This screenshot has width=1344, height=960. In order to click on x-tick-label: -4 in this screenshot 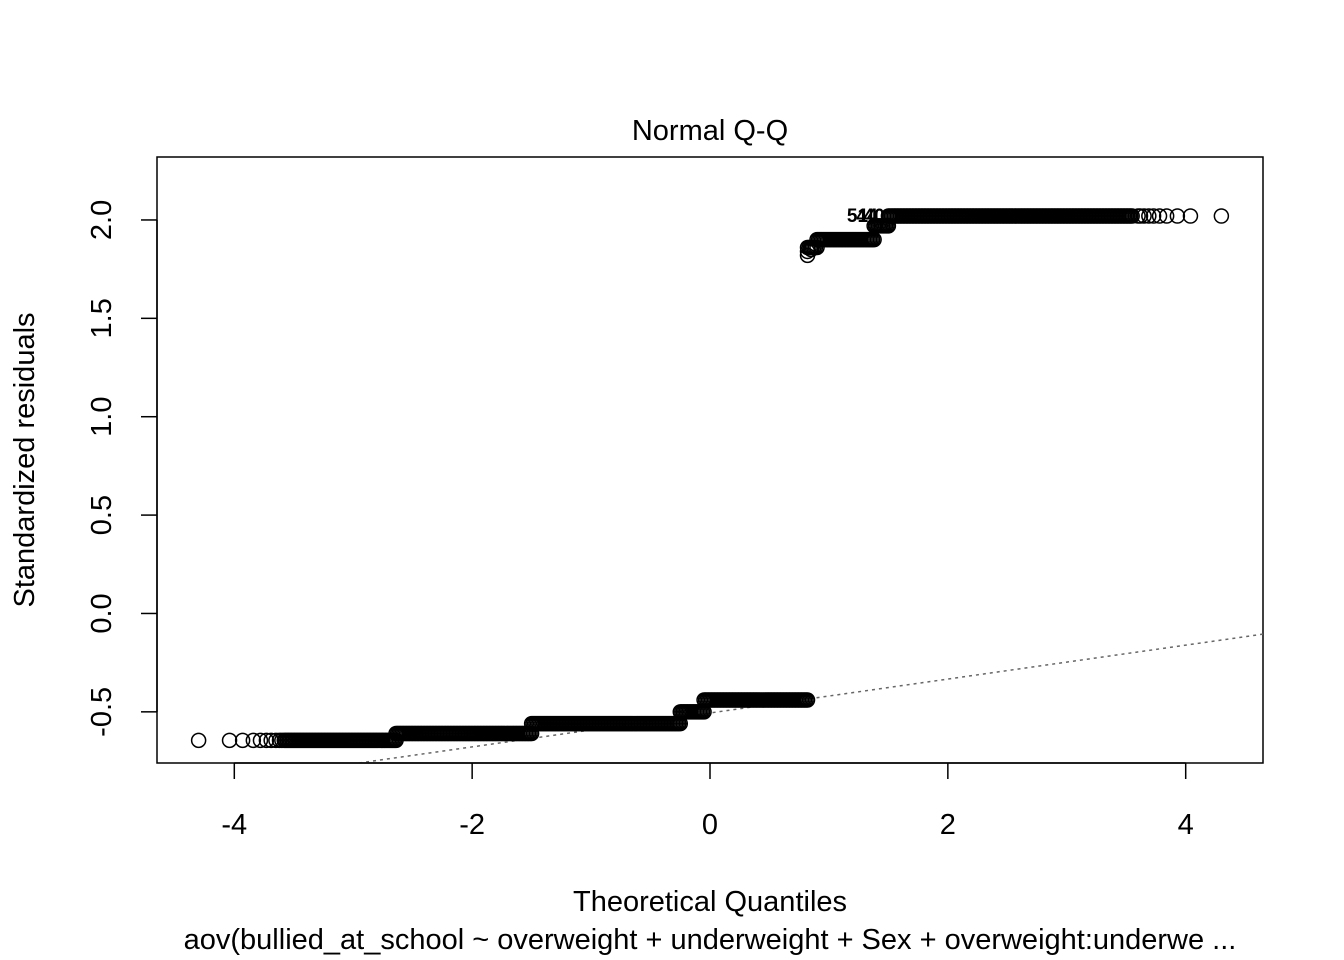, I will do `click(234, 825)`.